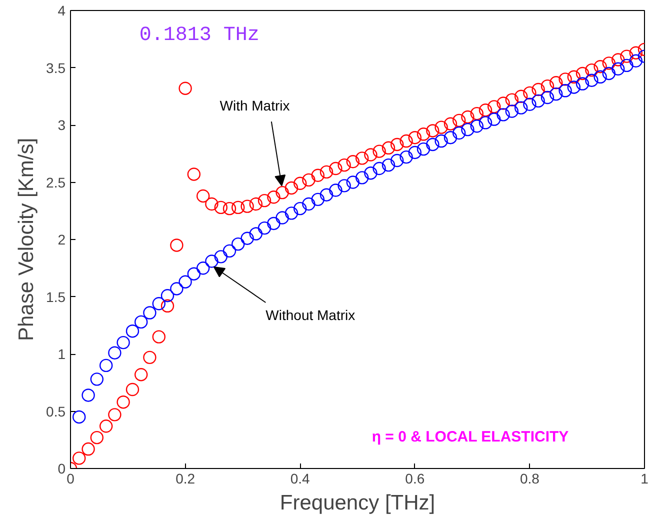 Image resolution: width=652 pixels, height=520 pixels. Describe the element at coordinates (62, 240) in the screenshot. I see `y-tick-label: 2` at that location.